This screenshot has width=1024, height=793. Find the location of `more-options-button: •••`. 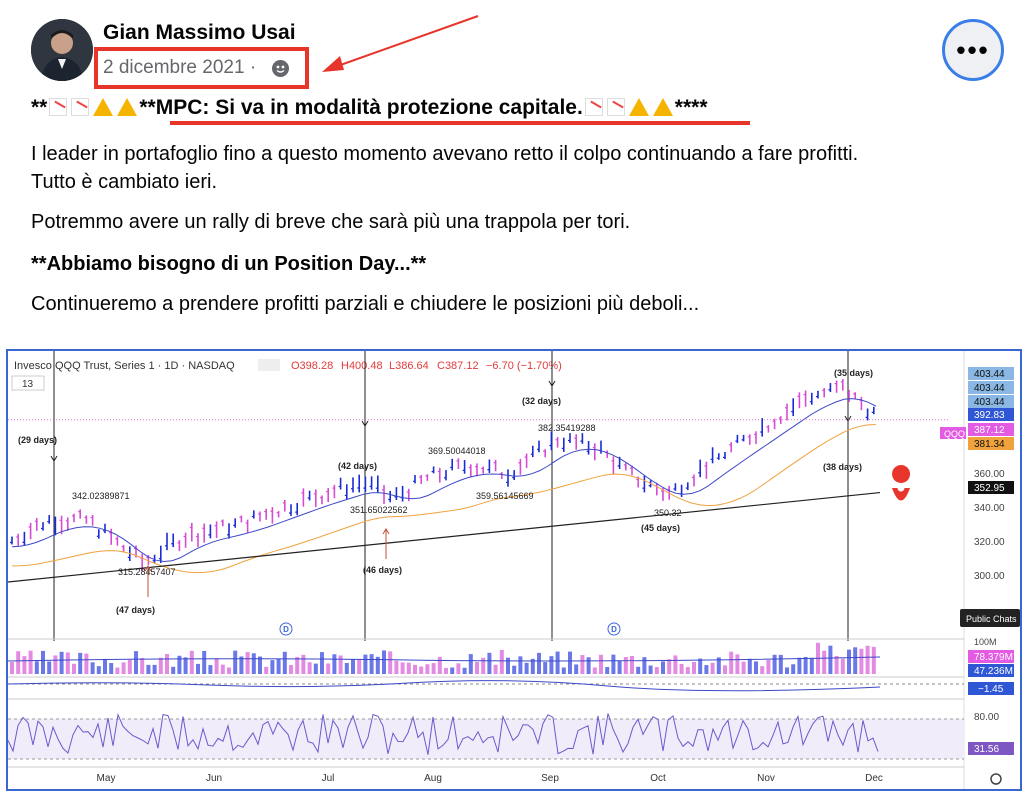

more-options-button: ••• is located at coordinates (973, 50).